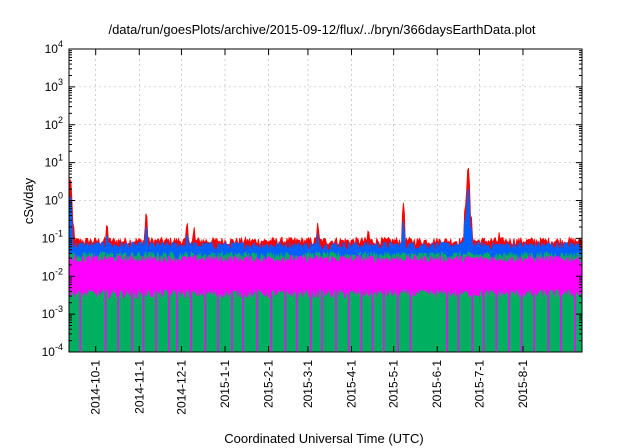 Image resolution: width=640 pixels, height=448 pixels. What do you see at coordinates (308, 384) in the screenshot?
I see `x-tick-label: 2015-3-1` at bounding box center [308, 384].